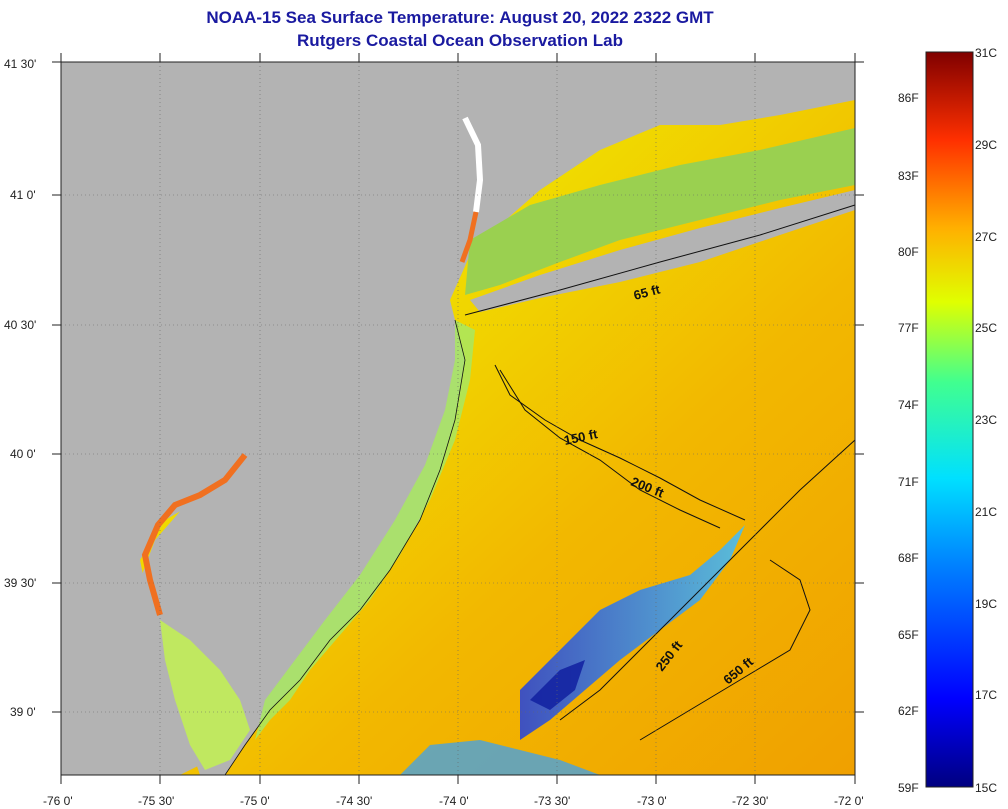 This screenshot has height=809, width=1008. Describe the element at coordinates (156, 801) in the screenshot. I see `lon-label: -75 30'` at that location.